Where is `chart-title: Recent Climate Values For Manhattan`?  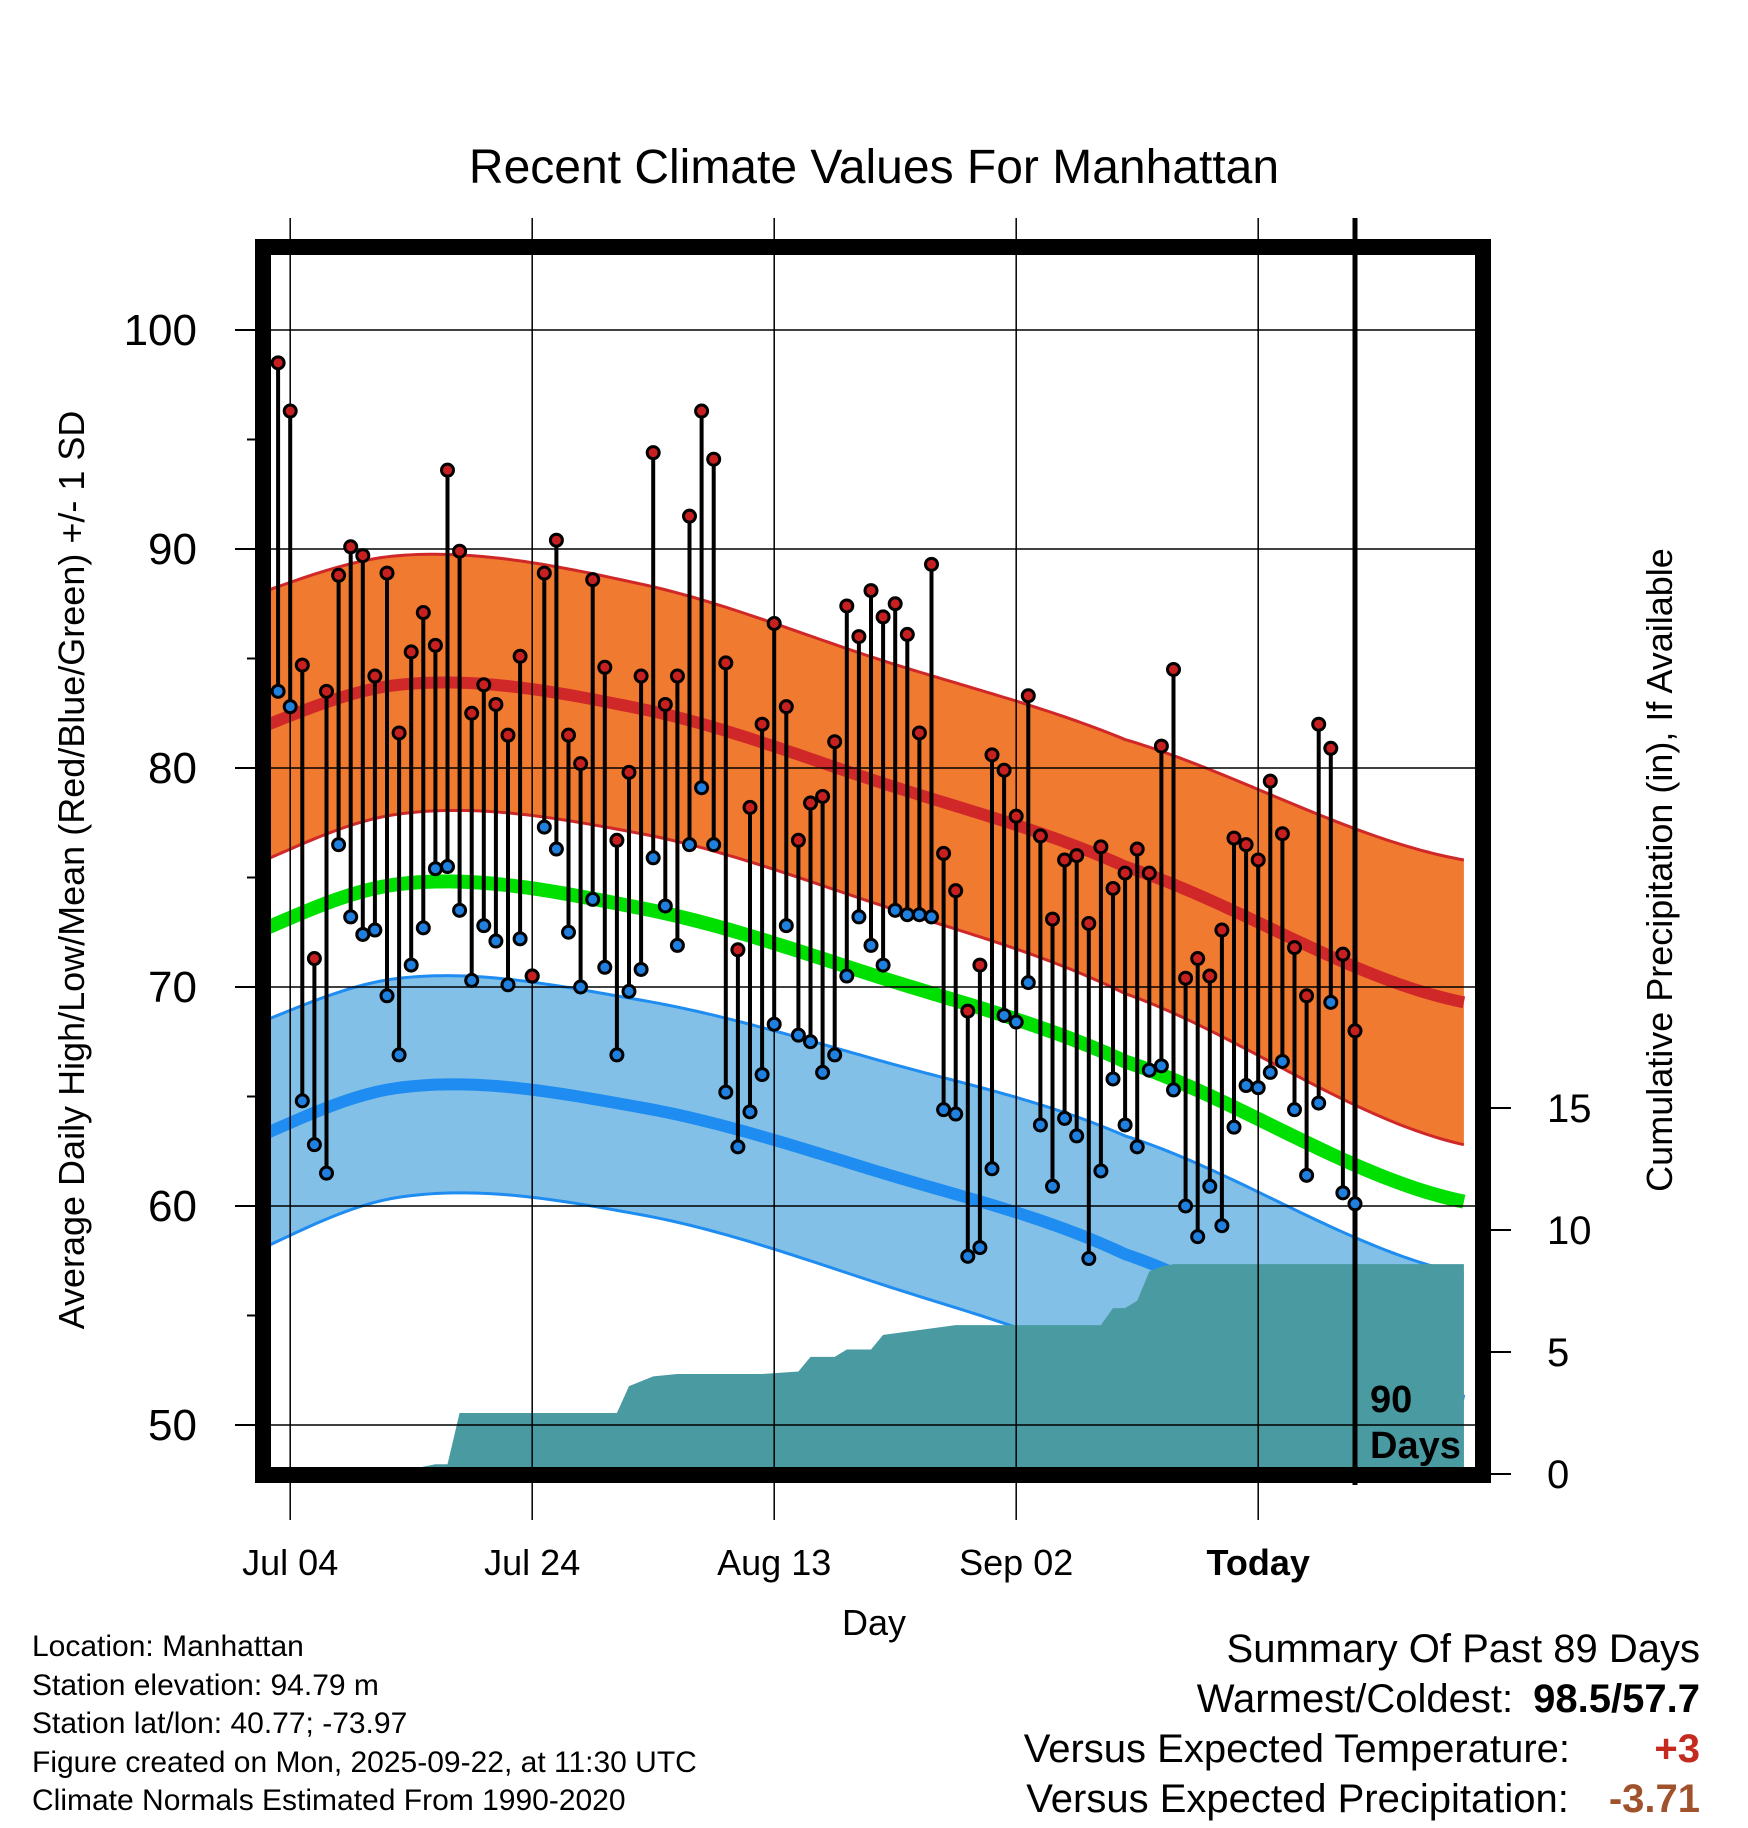
chart-title: Recent Climate Values For Manhattan is located at coordinates (874, 167).